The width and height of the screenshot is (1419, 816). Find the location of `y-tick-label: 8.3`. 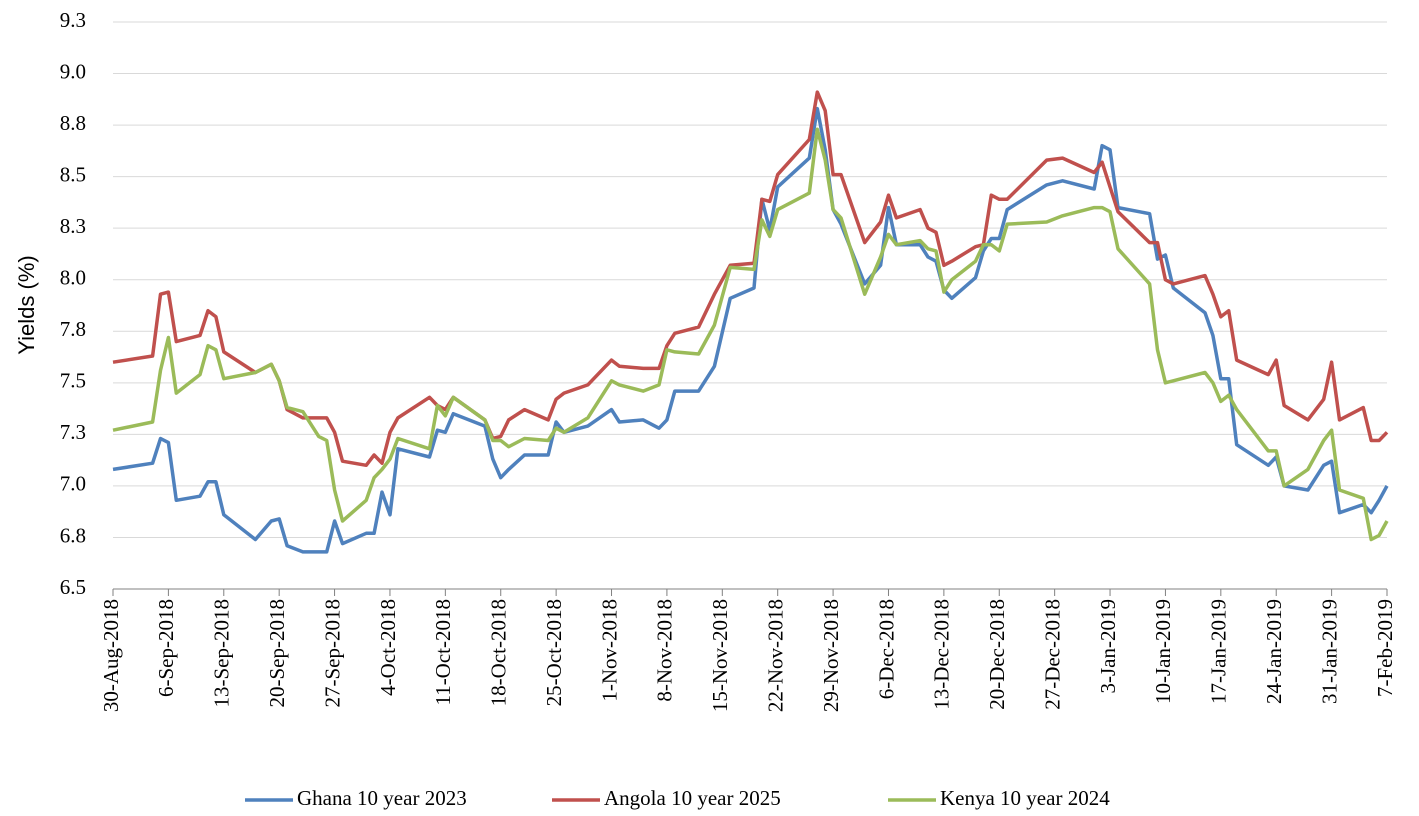

y-tick-label: 8.3 is located at coordinates (73, 226).